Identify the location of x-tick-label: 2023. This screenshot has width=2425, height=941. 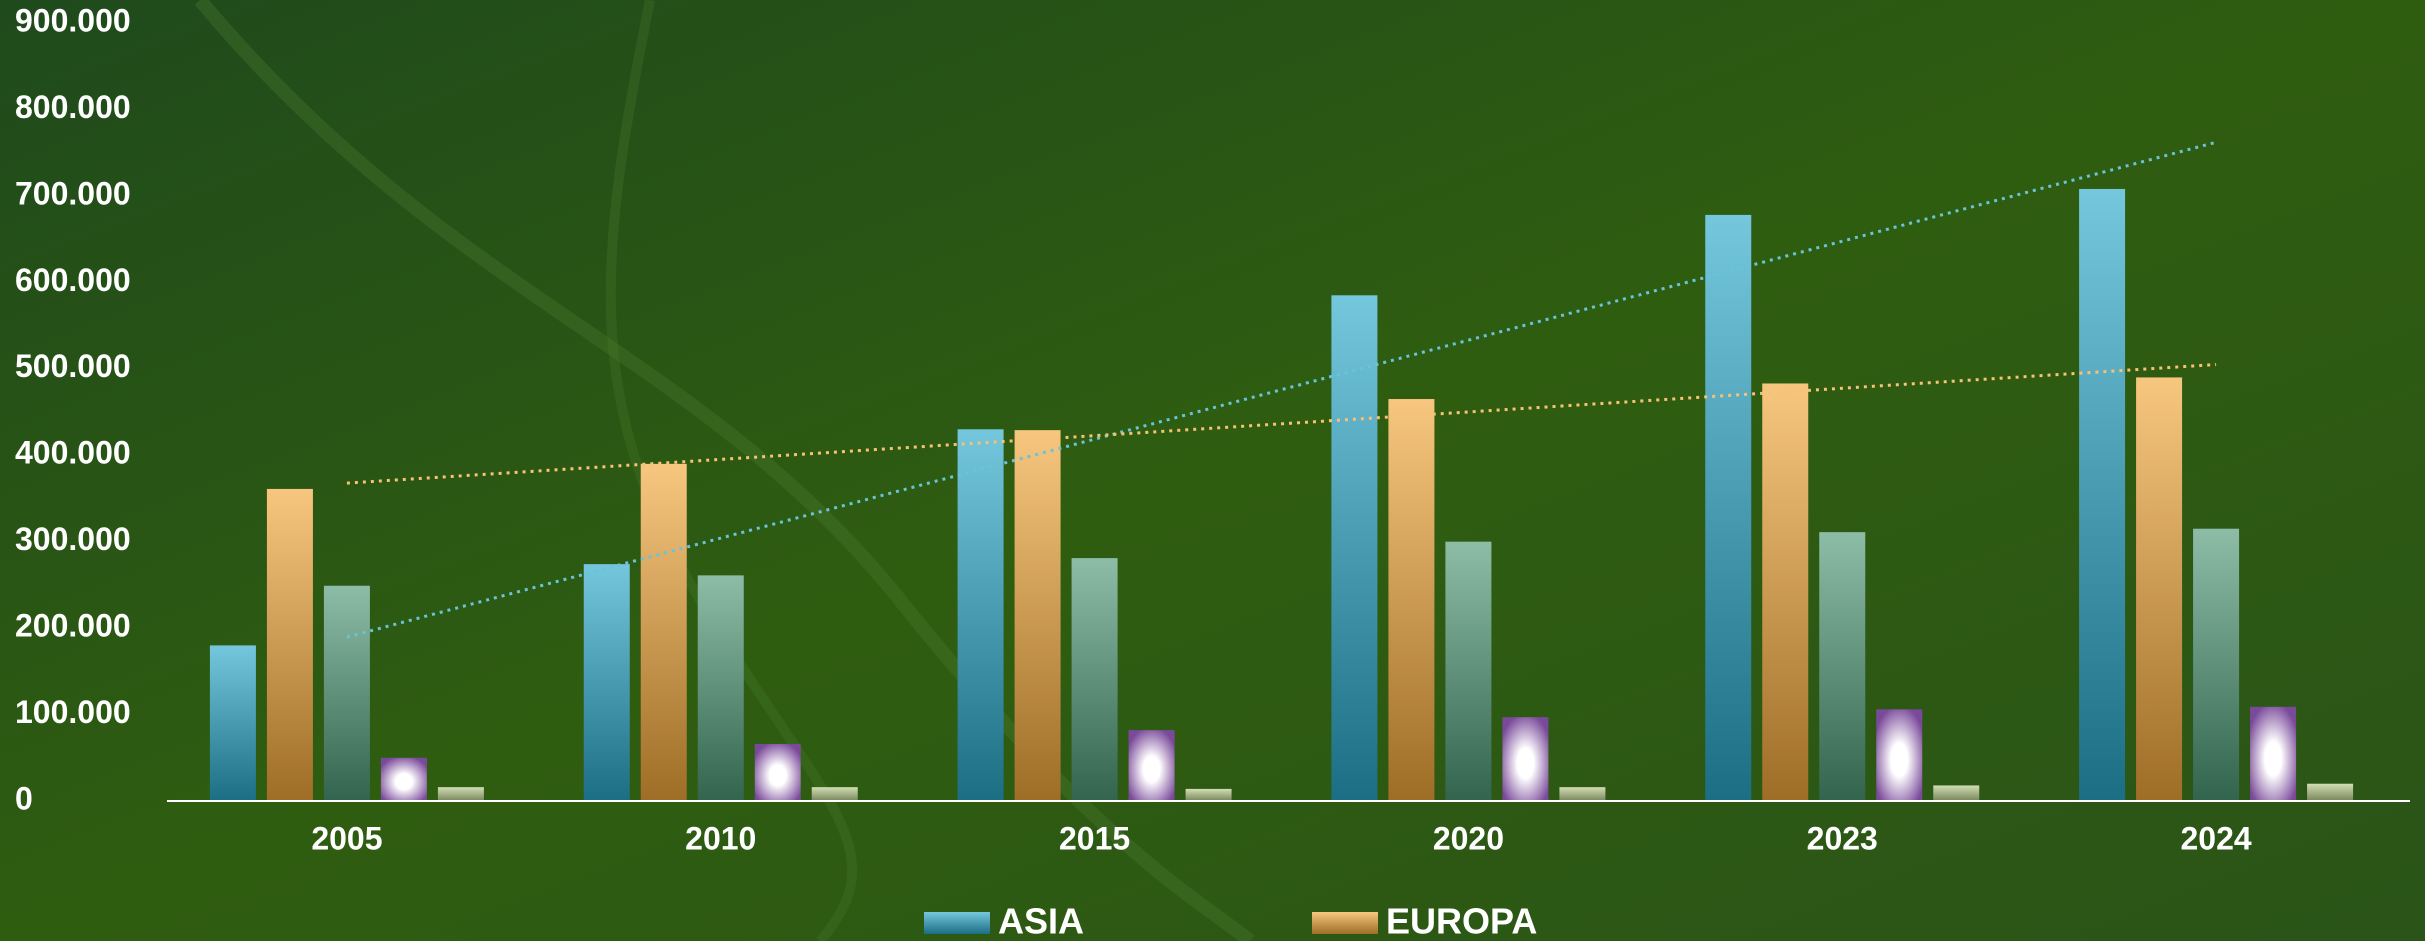
(1842, 838).